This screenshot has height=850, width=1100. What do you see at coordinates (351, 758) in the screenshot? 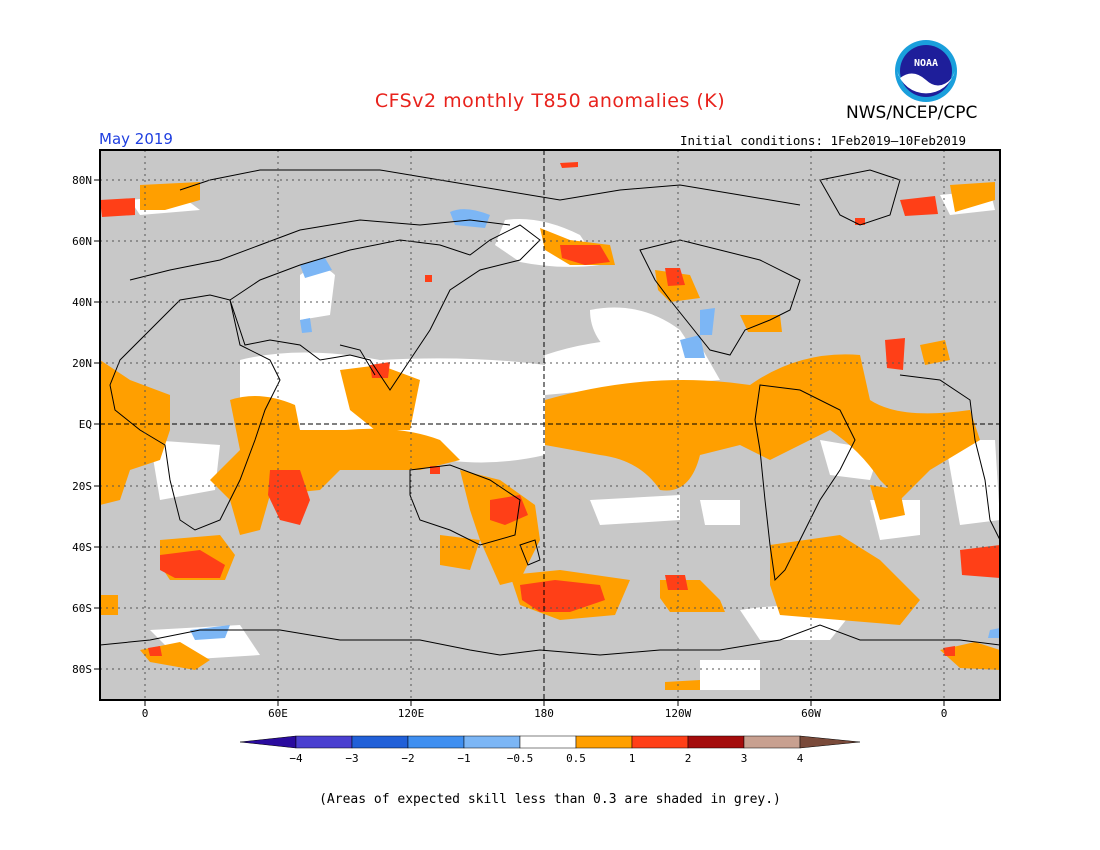
I see `colorbar-tick: −3` at bounding box center [351, 758].